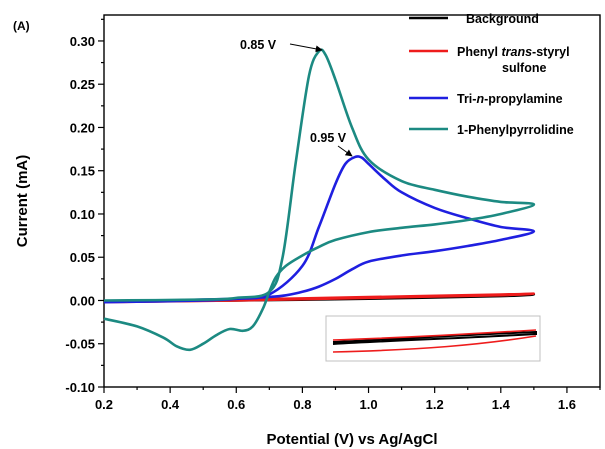 The image size is (605, 449). What do you see at coordinates (515, 130) in the screenshot?
I see `legend-label-phenylpyrrolidine: 1-Phenylpyrrolidine` at bounding box center [515, 130].